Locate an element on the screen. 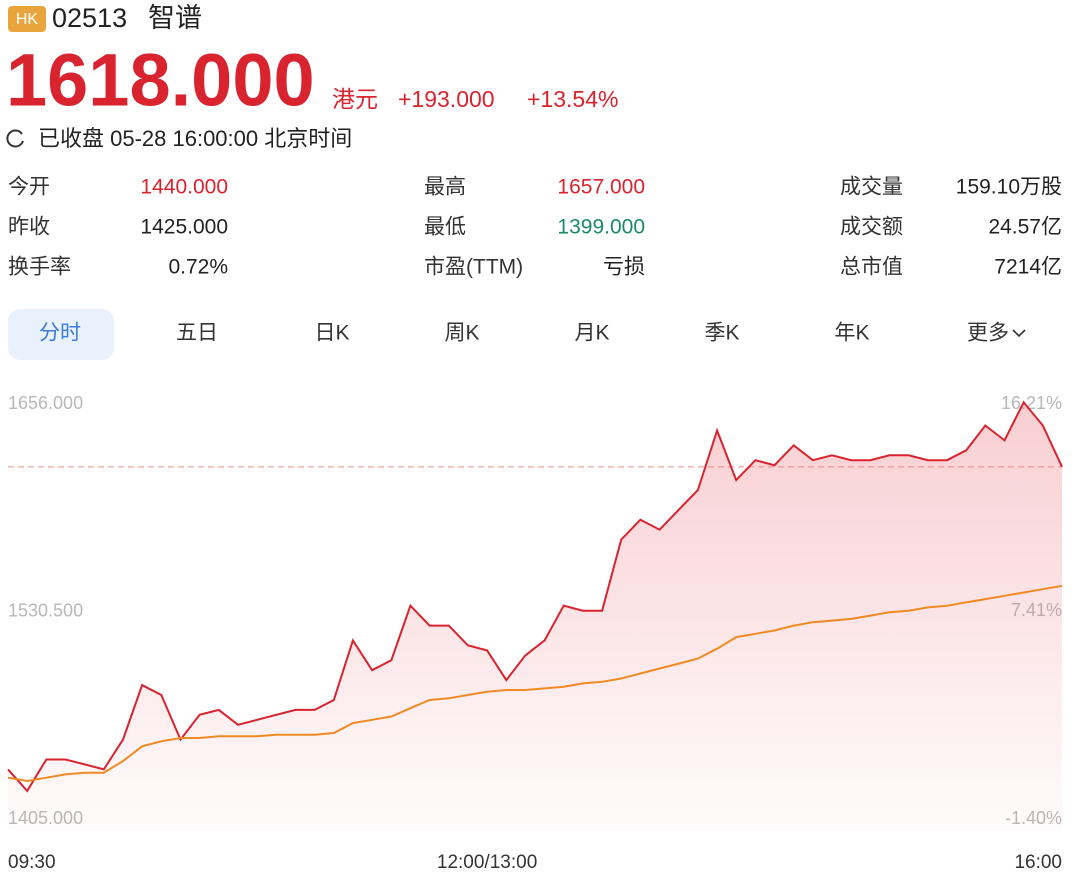 The height and width of the screenshot is (883, 1080). x-tick-label: 09:30 is located at coordinates (32, 862).